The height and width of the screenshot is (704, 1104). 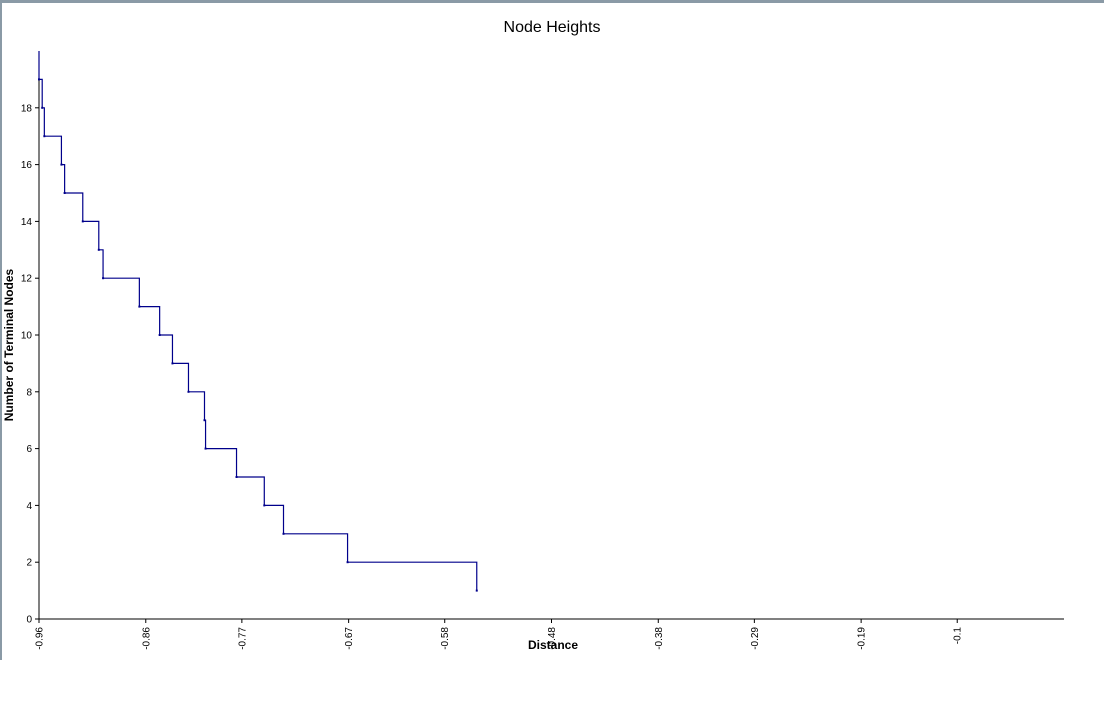 What do you see at coordinates (29, 449) in the screenshot?
I see `y-tick-label: 6` at bounding box center [29, 449].